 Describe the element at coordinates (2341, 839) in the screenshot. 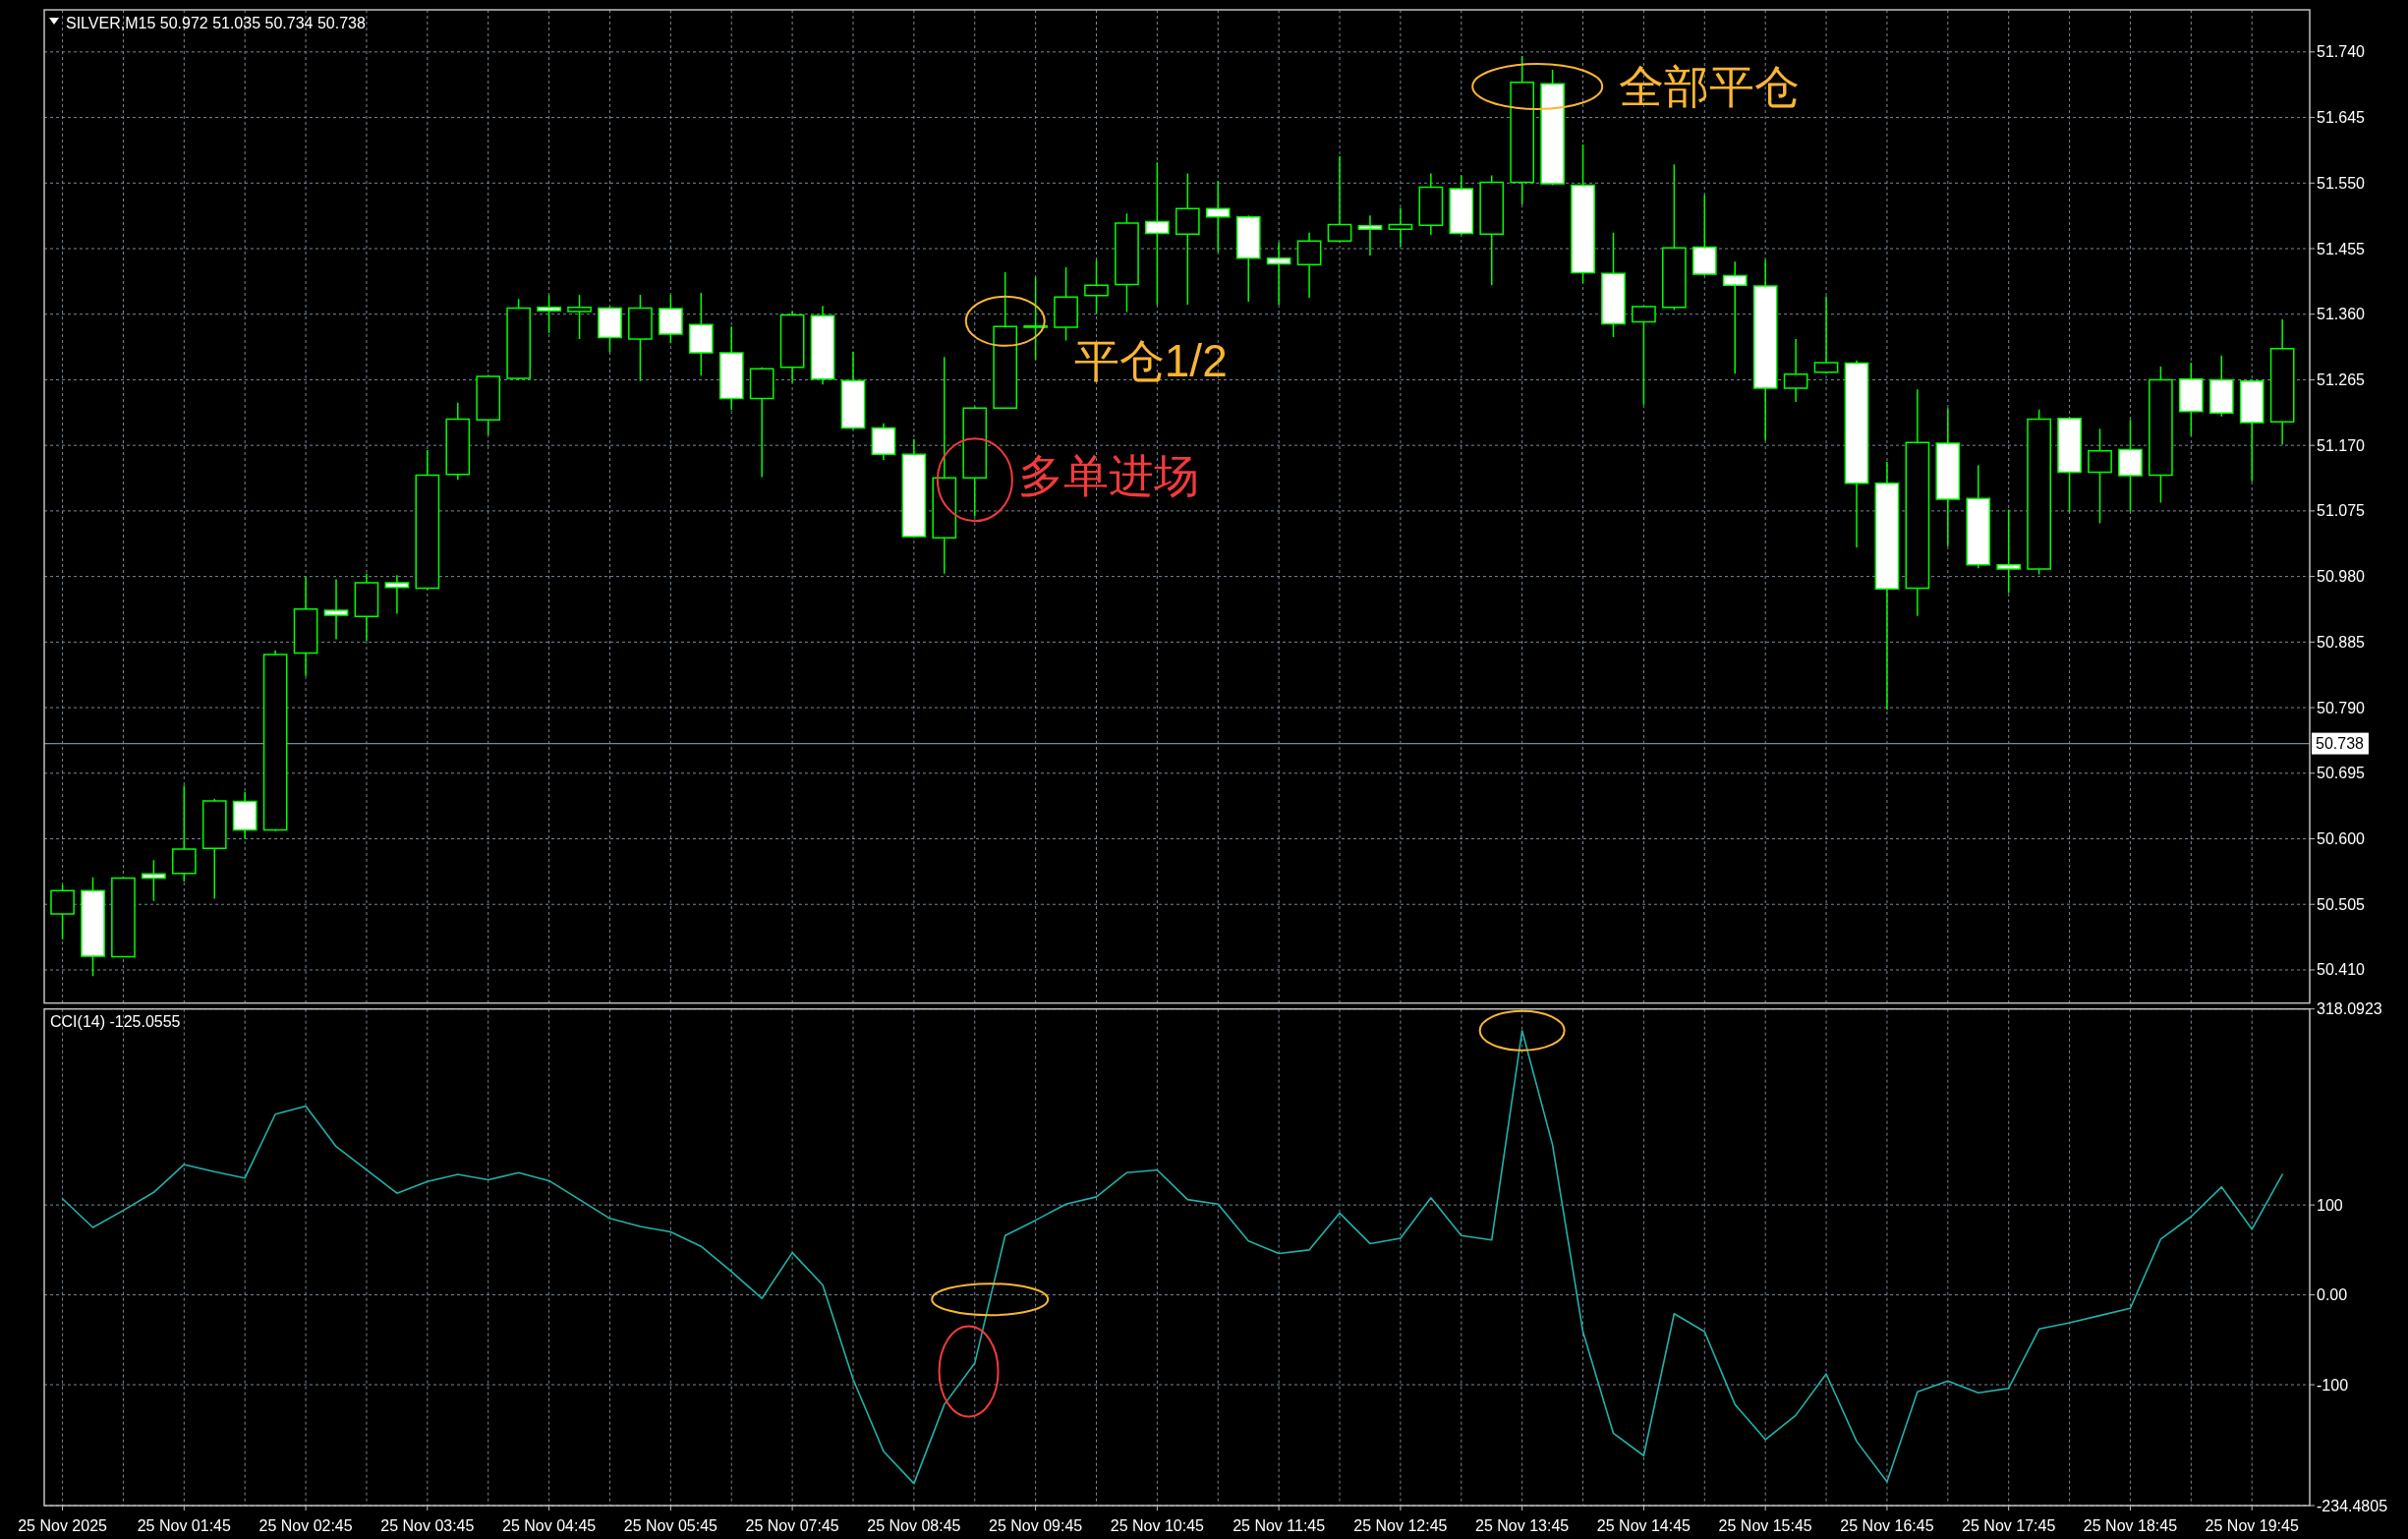

I see `y-tick-label: 50.600` at that location.